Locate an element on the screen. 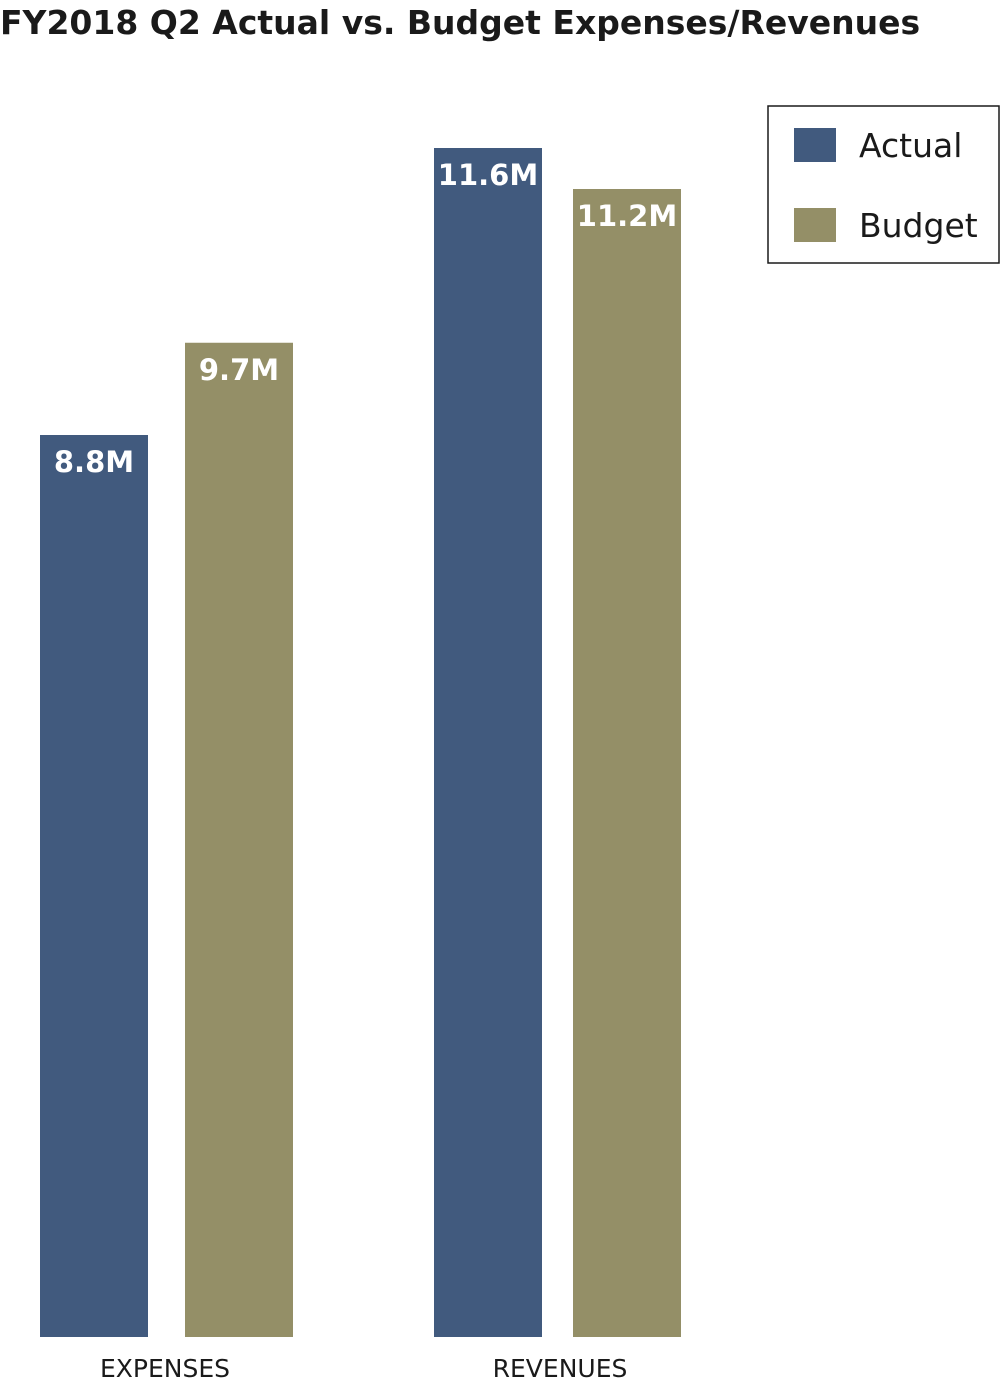  legend-label-actual: Actual is located at coordinates (910, 145).